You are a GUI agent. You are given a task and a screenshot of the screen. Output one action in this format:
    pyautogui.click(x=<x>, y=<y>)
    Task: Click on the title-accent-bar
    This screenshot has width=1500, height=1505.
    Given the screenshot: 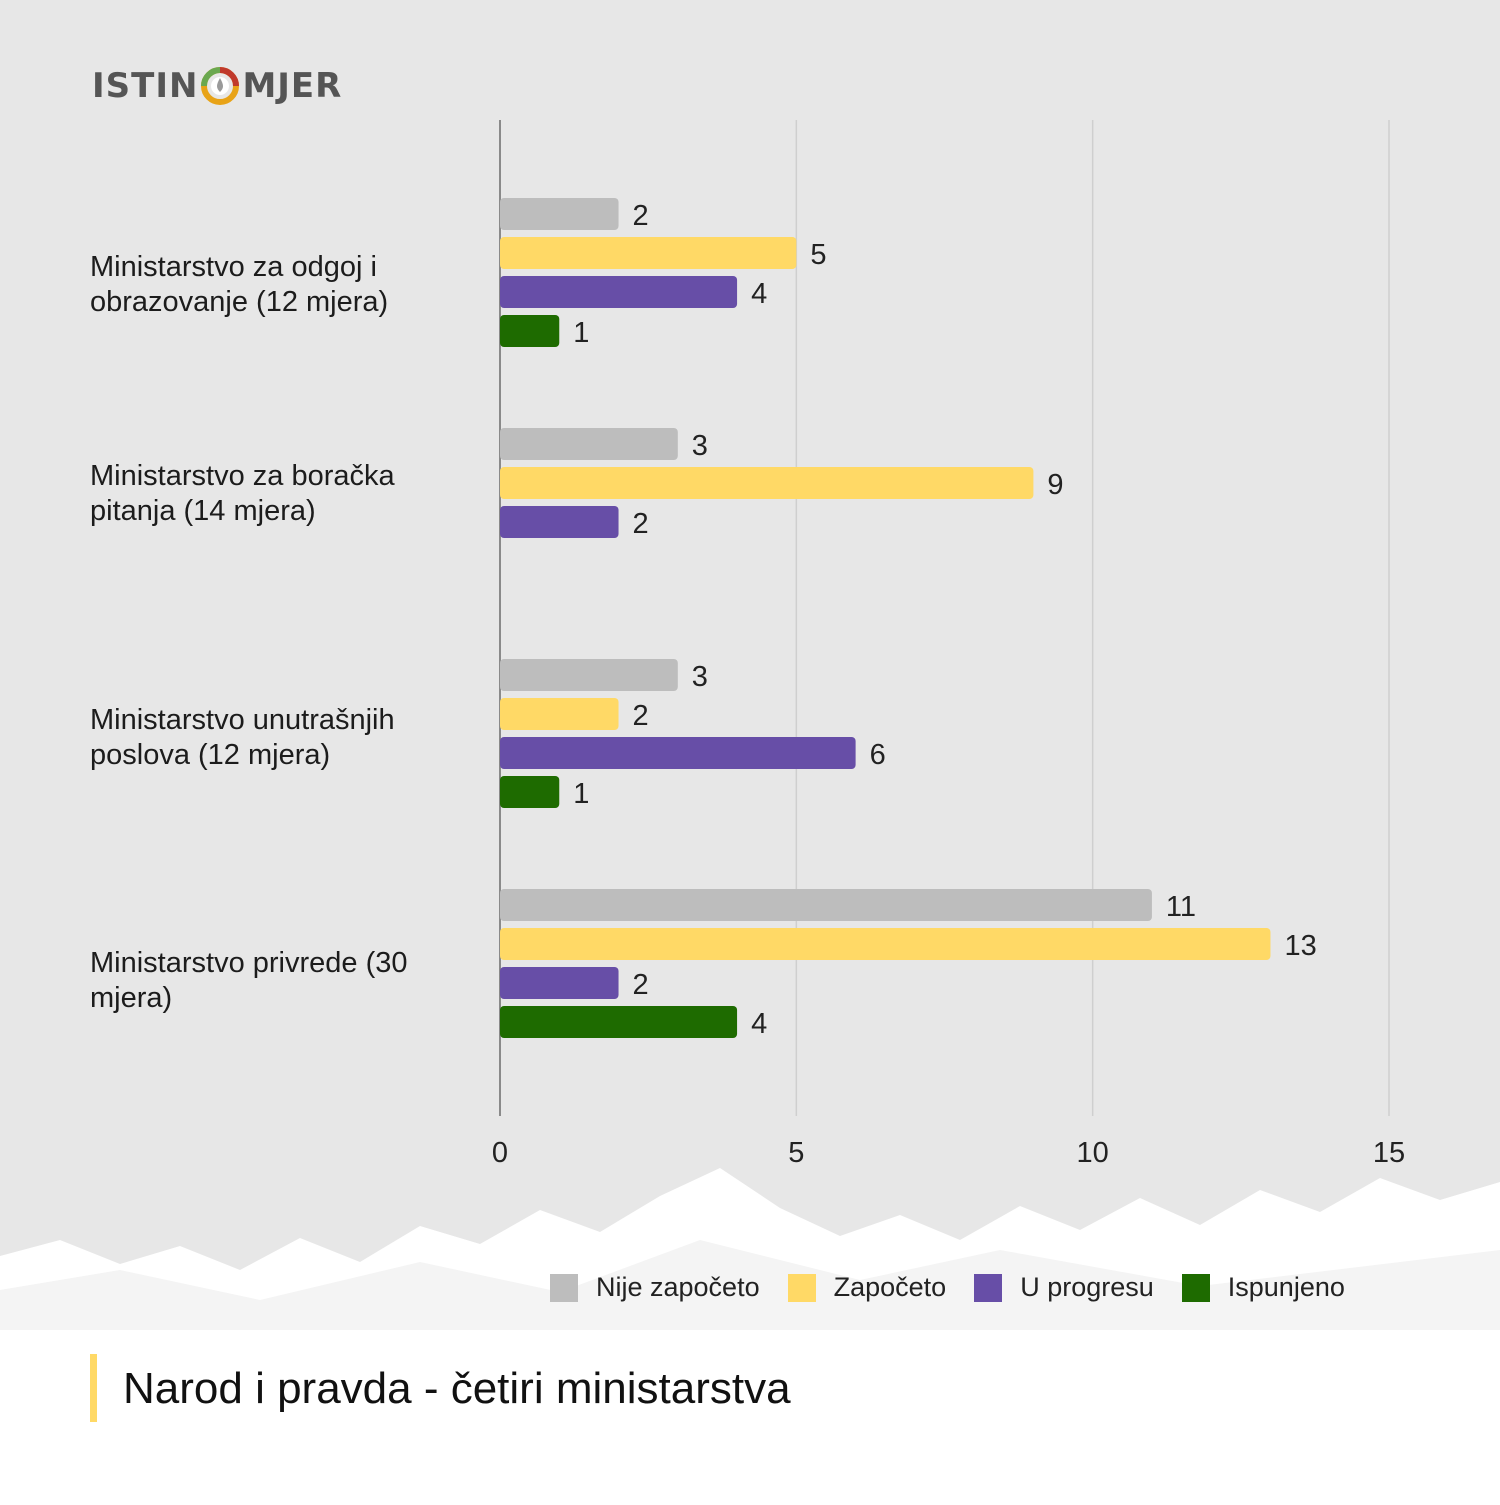 What is the action you would take?
    pyautogui.click(x=93, y=1388)
    